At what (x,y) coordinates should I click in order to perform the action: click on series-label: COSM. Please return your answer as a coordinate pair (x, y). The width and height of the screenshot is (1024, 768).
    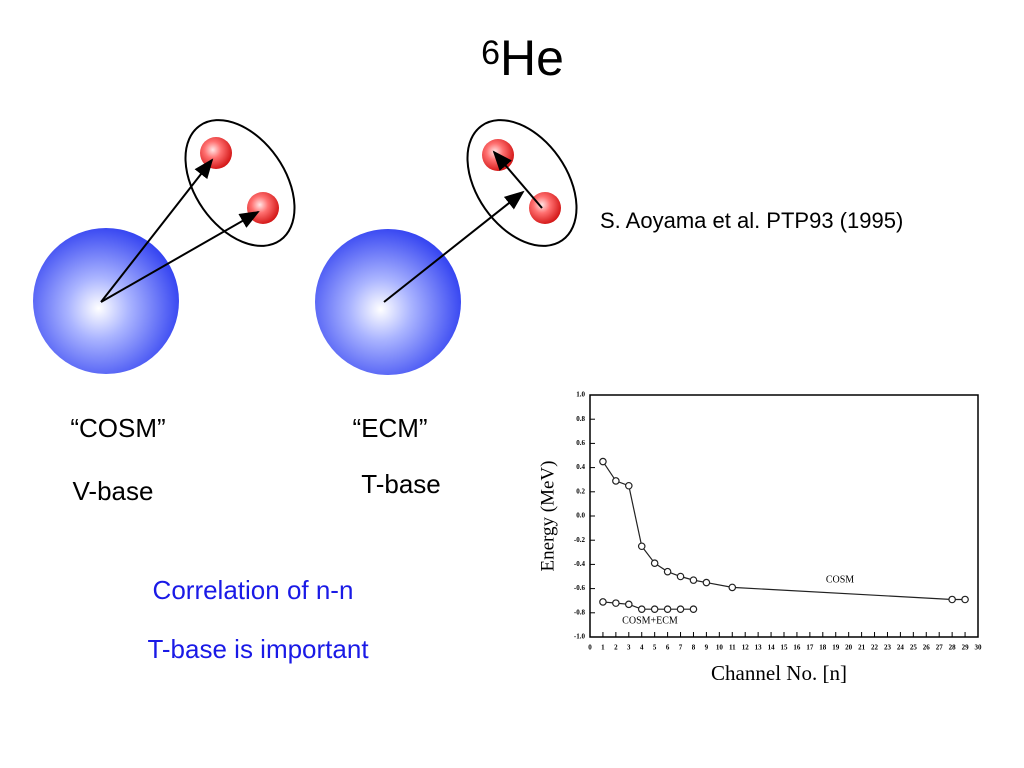
    Looking at the image, I should click on (840, 579).